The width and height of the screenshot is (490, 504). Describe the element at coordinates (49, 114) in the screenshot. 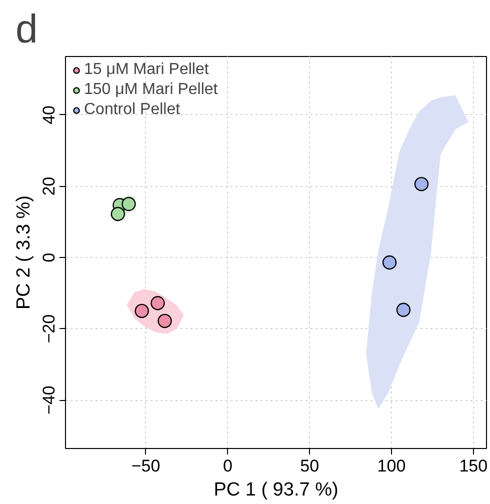

I see `y-tick-label: 40` at that location.